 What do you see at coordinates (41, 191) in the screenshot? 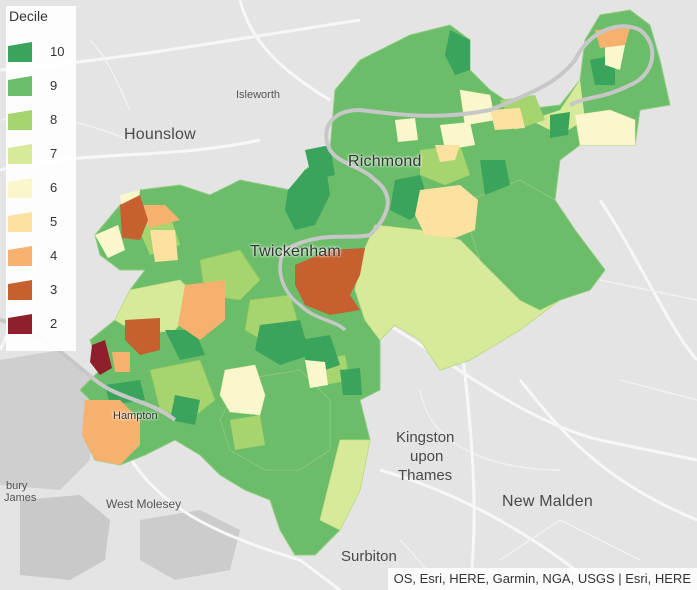
I see `legend-item-decile-6: 6` at bounding box center [41, 191].